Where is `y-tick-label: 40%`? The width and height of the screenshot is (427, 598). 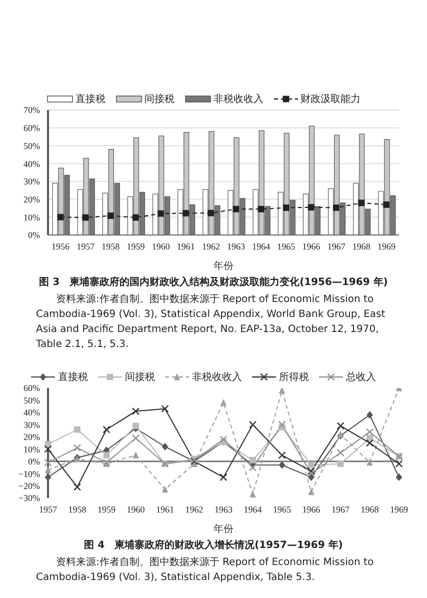
y-tick-label: 40% is located at coordinates (32, 413).